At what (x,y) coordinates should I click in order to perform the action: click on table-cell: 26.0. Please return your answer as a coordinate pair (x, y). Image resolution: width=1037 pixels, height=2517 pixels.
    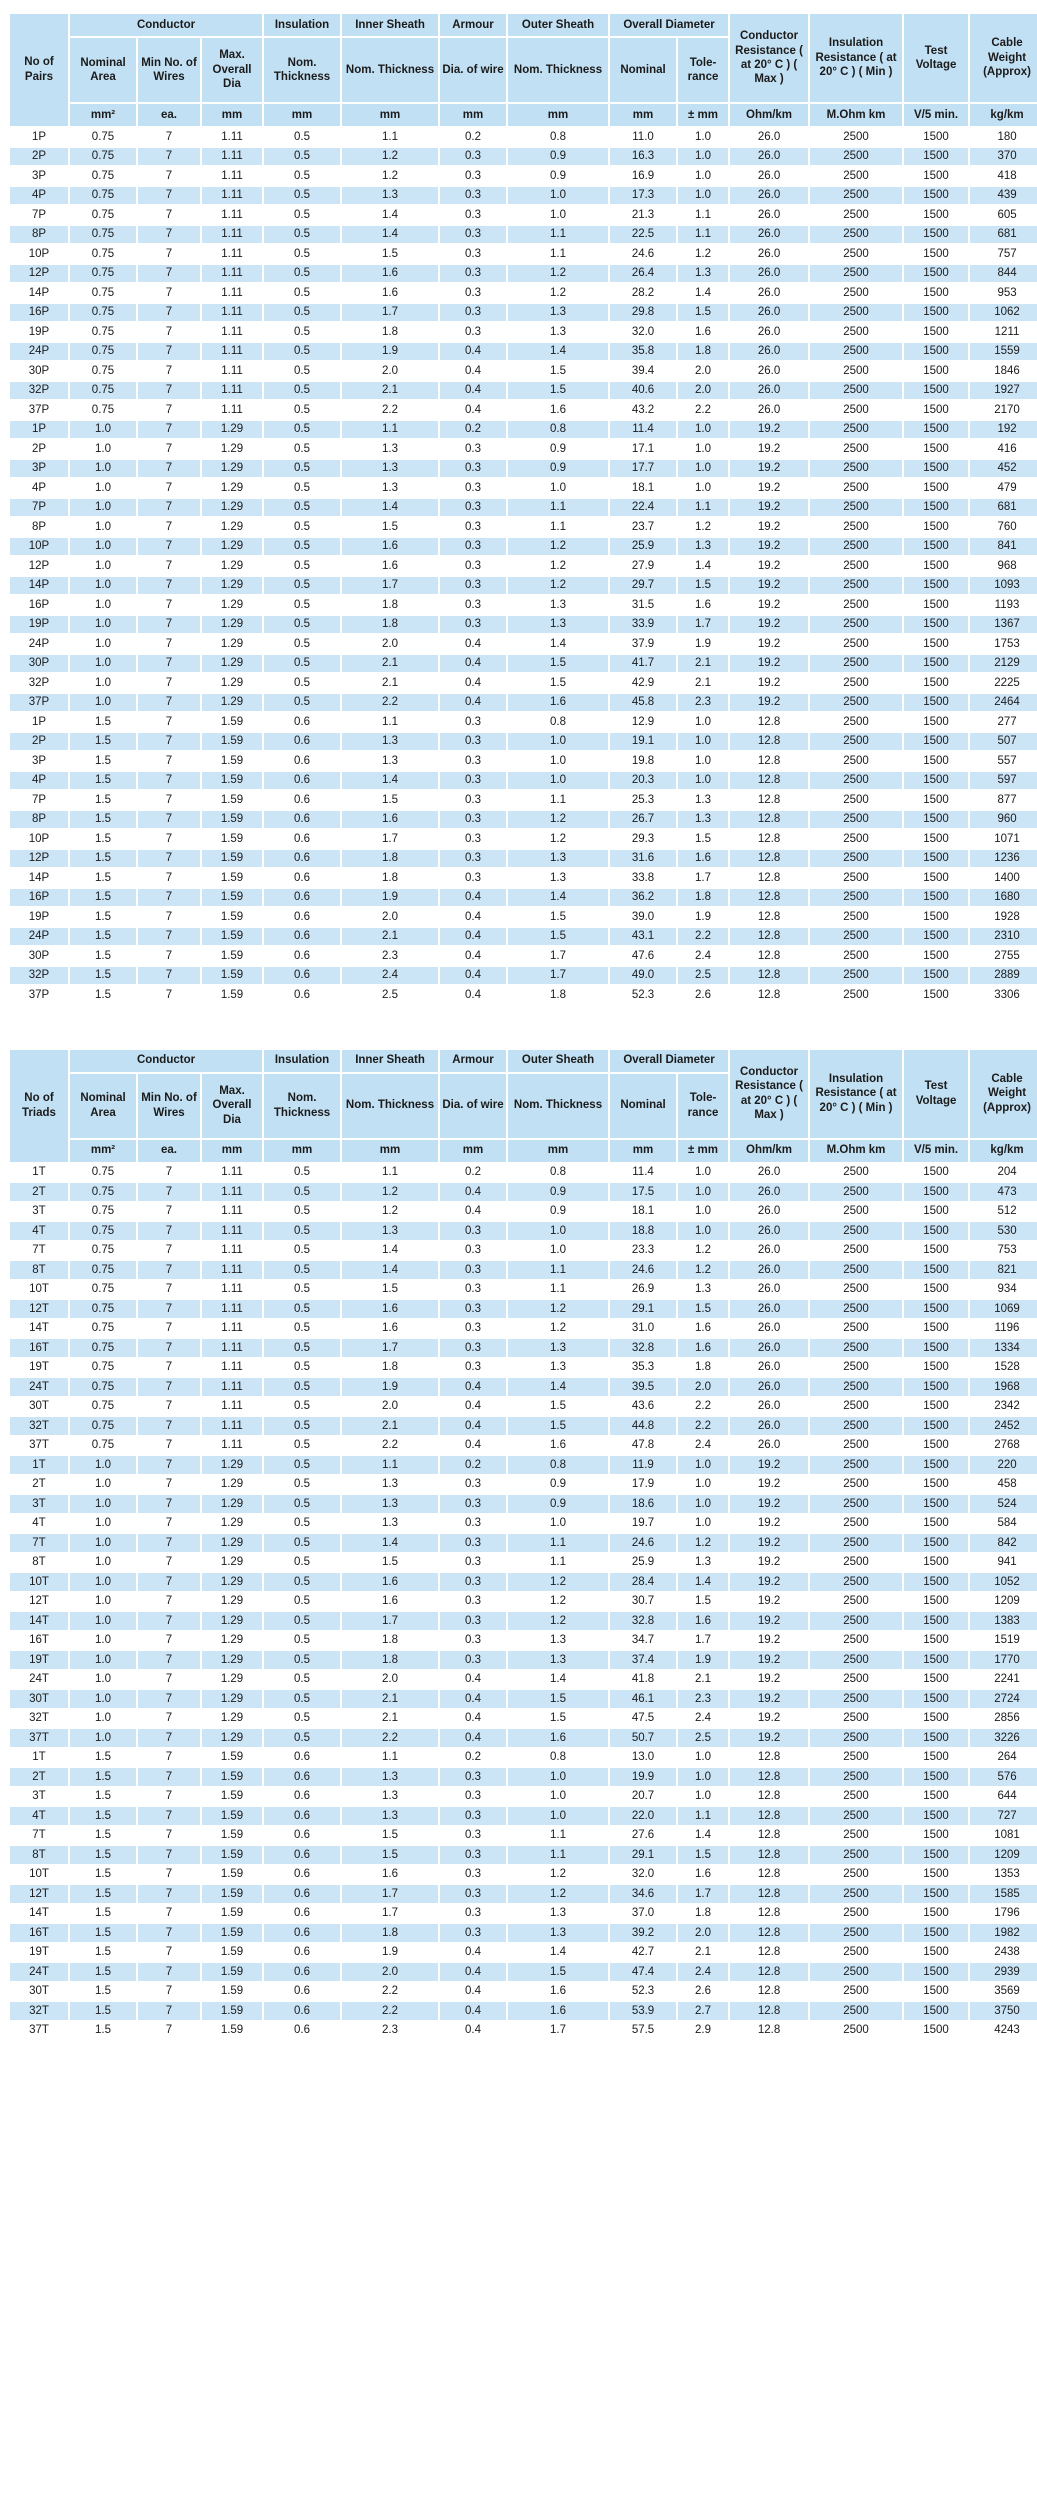
    Looking at the image, I should click on (769, 1406).